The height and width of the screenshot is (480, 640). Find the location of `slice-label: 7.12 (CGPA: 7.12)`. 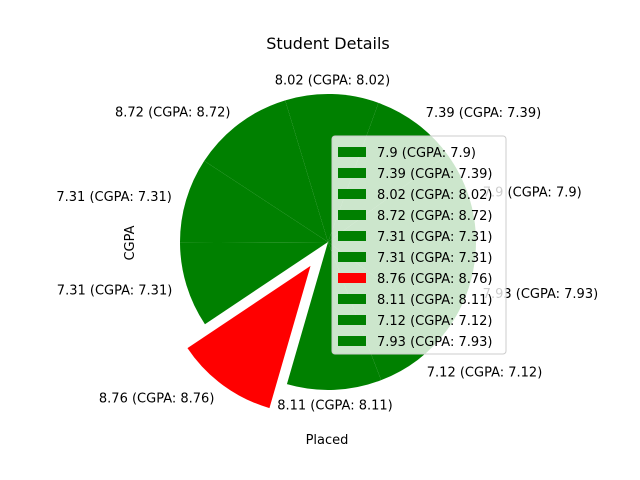

slice-label: 7.12 (CGPA: 7.12) is located at coordinates (485, 372).